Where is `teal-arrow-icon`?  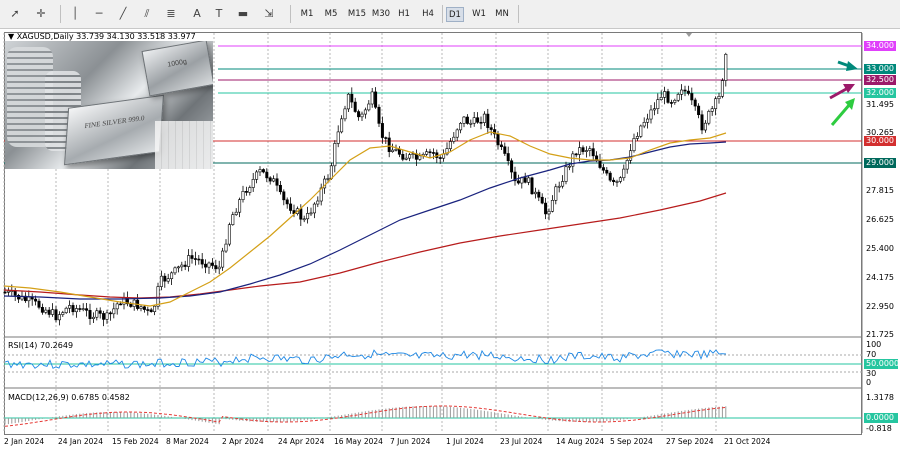
teal-arrow-icon is located at coordinates (847, 65).